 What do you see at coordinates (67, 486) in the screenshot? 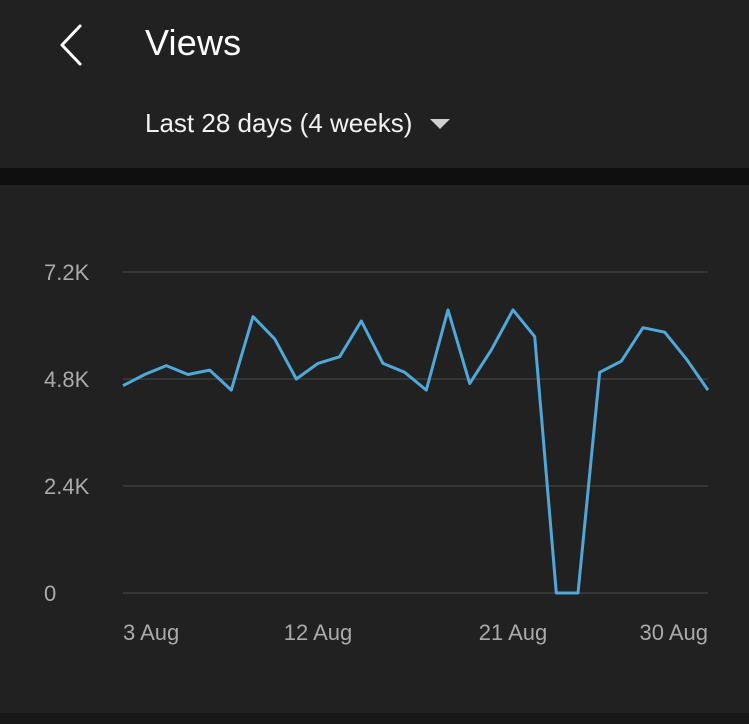
I see `y-tick-label: 2.4K` at bounding box center [67, 486].